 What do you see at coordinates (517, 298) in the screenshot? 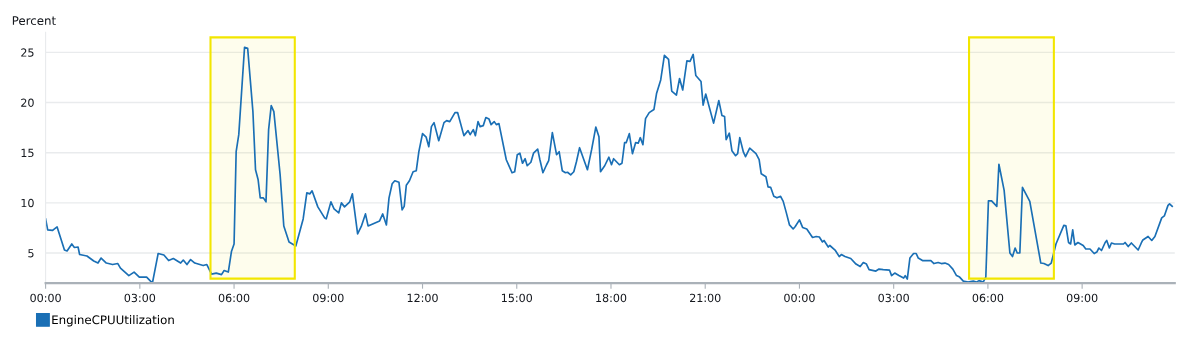
I see `x-tick-label: 15:00` at bounding box center [517, 298].